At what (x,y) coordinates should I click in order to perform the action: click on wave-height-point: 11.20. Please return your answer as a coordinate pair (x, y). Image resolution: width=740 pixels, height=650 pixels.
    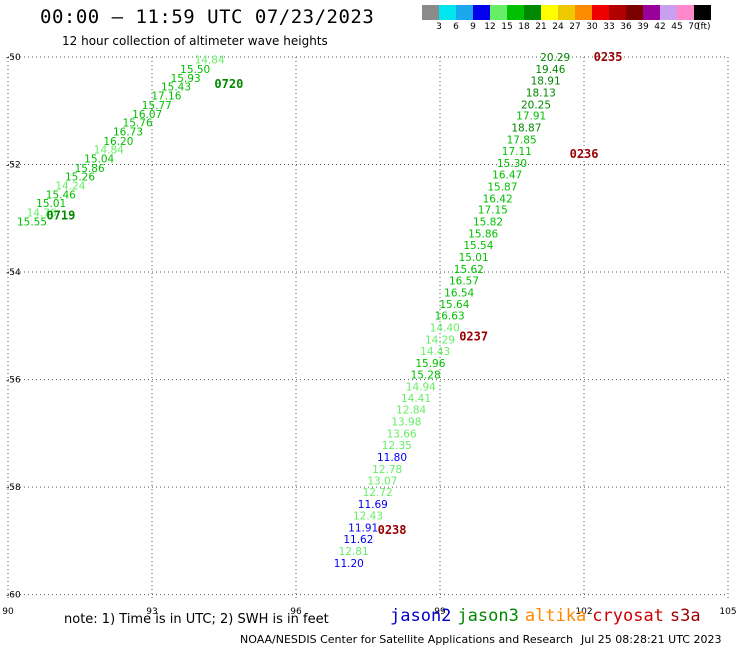
    Looking at the image, I should click on (349, 564).